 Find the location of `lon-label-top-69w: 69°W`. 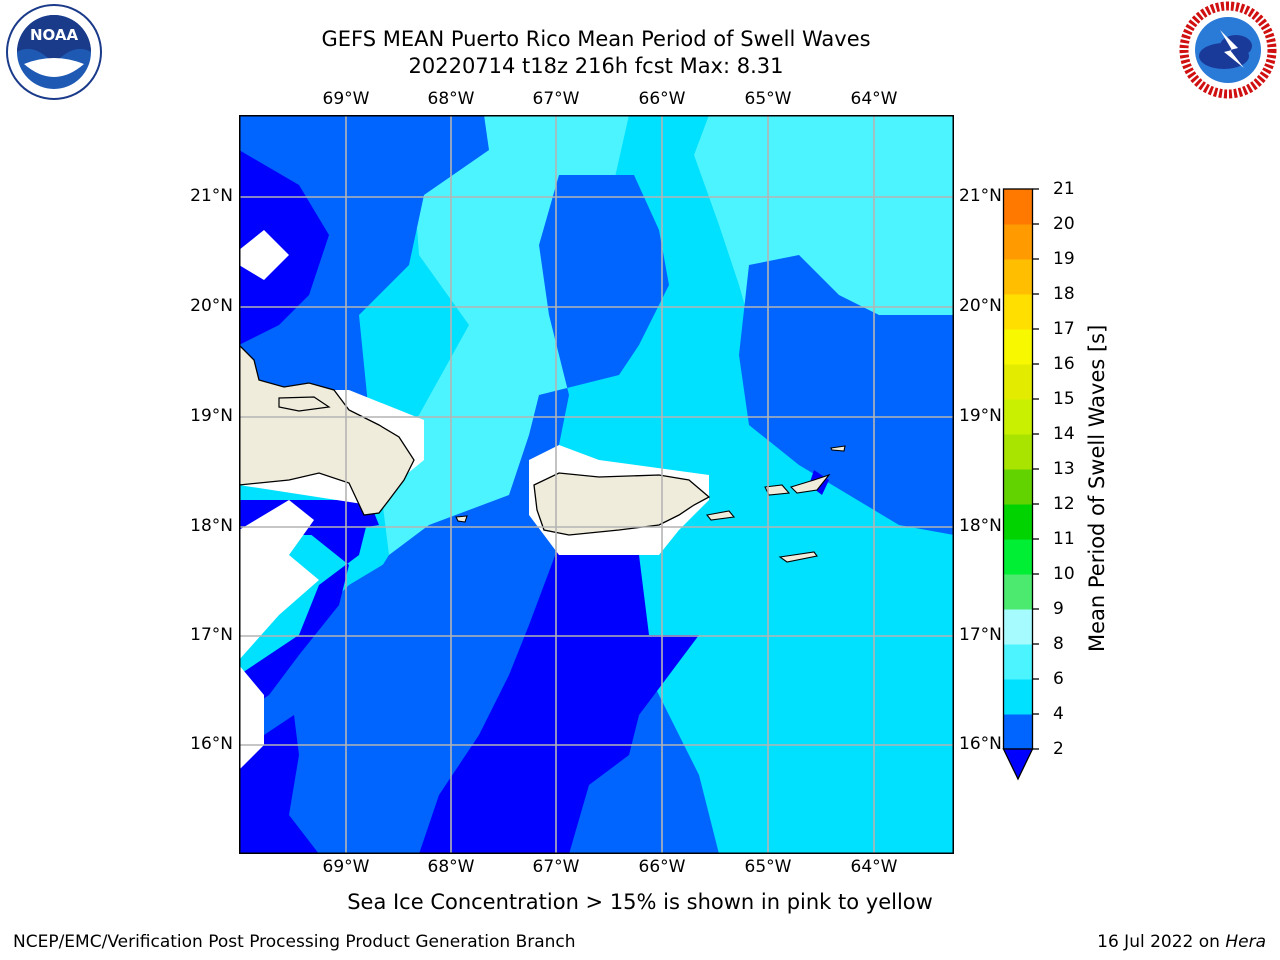

lon-label-top-69w: 69°W is located at coordinates (346, 99).